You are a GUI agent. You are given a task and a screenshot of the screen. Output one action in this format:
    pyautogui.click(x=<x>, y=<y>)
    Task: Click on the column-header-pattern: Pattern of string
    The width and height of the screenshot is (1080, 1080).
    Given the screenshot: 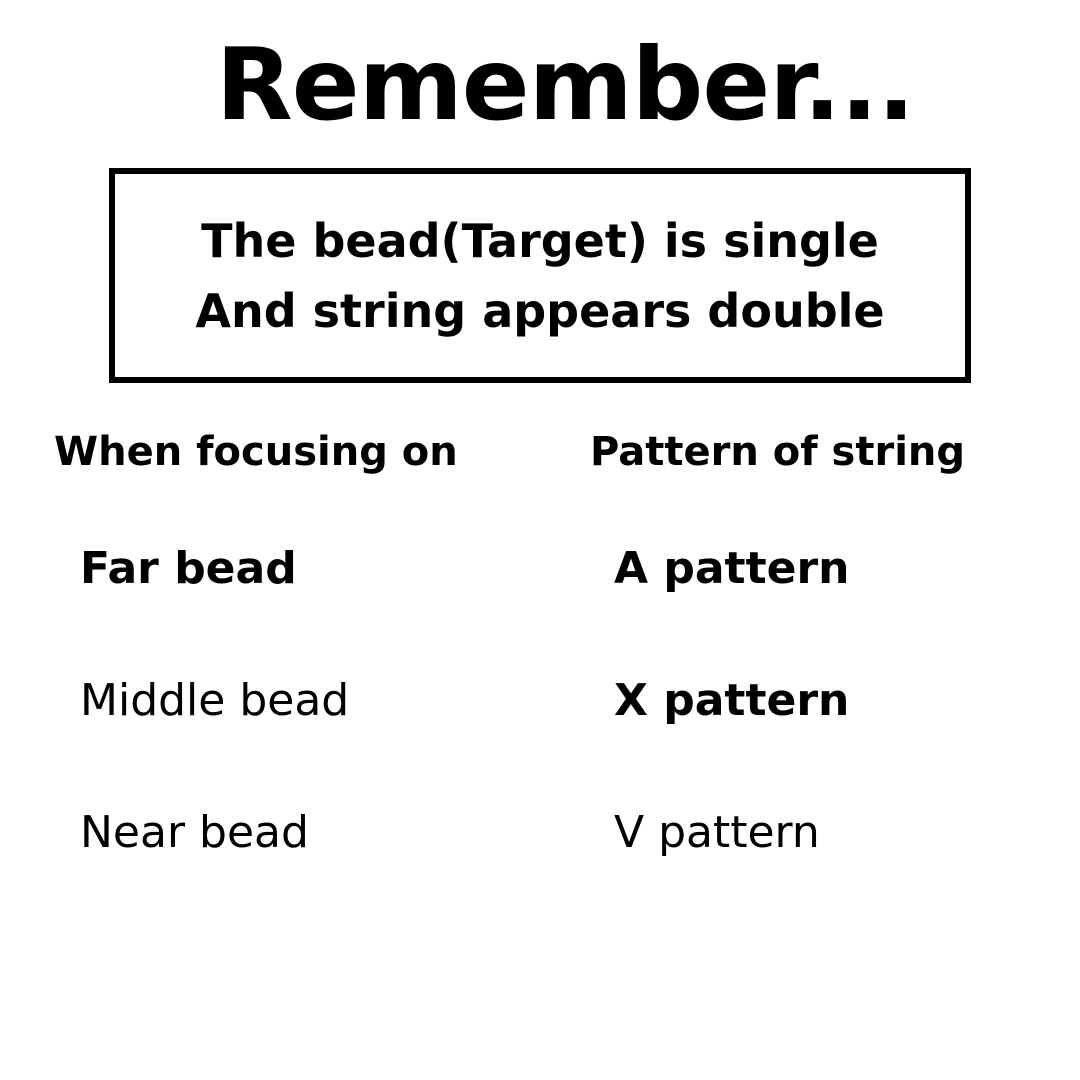 What is the action you would take?
    pyautogui.click(x=778, y=452)
    